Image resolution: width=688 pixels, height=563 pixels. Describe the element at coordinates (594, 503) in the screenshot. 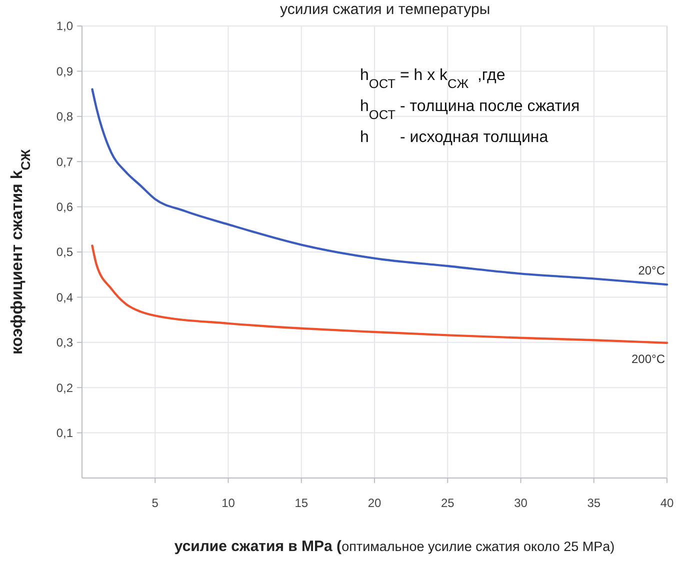

I see `x-tick-label: 35` at that location.